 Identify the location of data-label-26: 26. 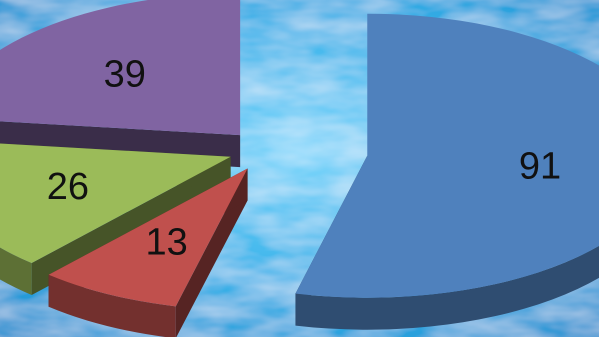
(68, 187).